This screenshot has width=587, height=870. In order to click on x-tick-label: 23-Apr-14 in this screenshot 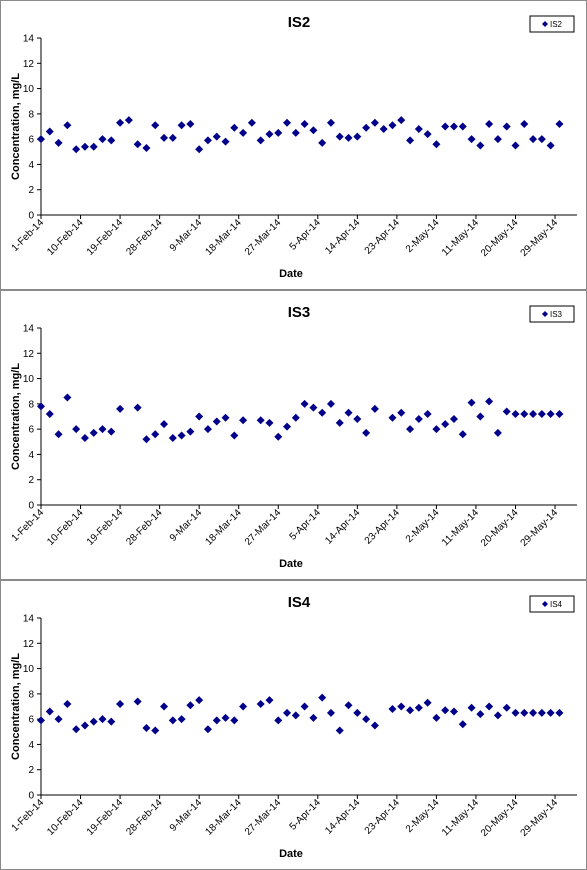, I will do `click(383, 817)`.